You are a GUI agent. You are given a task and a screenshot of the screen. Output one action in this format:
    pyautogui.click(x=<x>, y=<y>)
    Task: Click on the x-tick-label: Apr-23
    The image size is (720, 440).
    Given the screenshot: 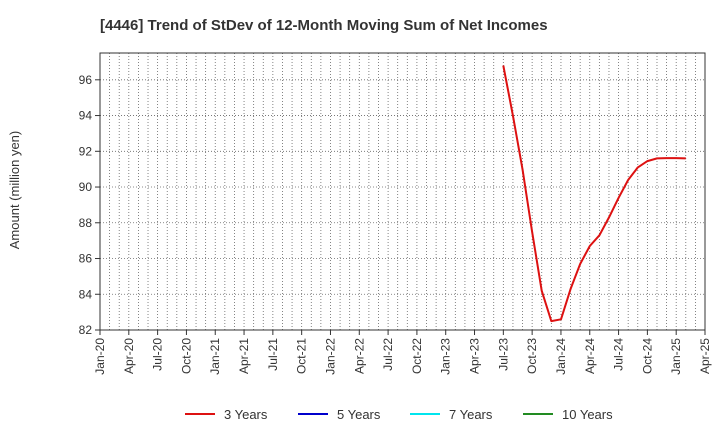 What is the action you would take?
    pyautogui.click(x=475, y=356)
    